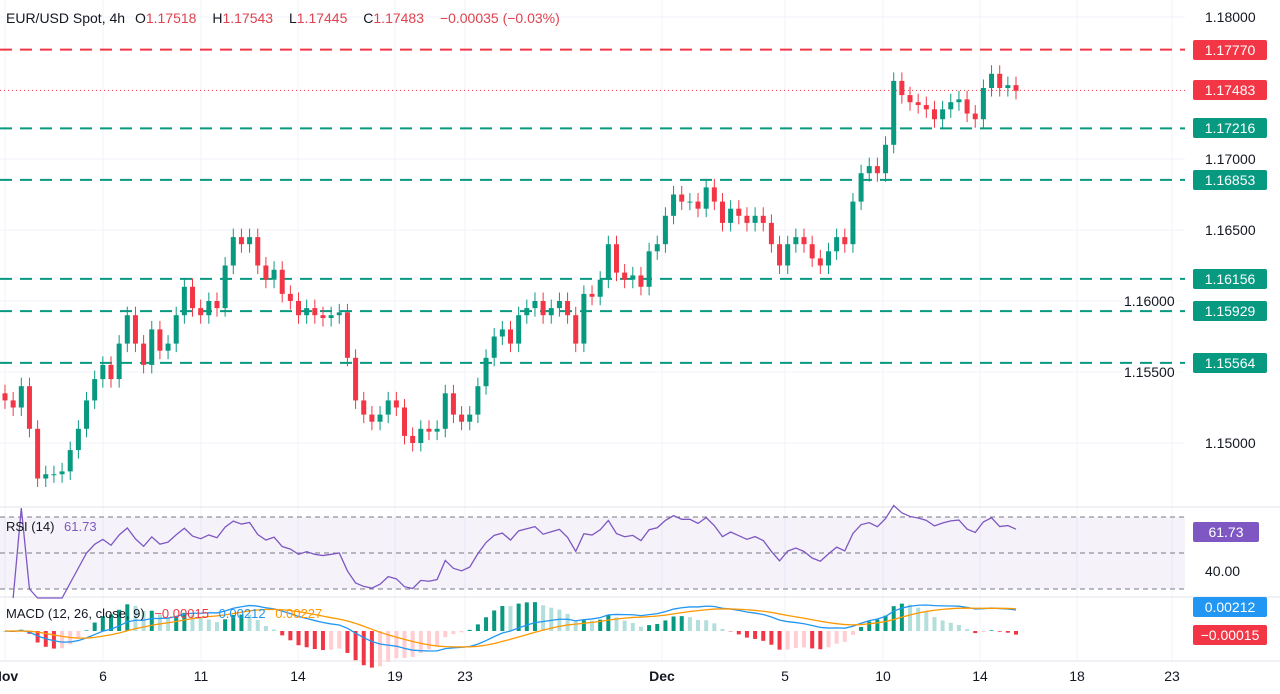  I want to click on price-tick-label: 1.15000, so click(1230, 443).